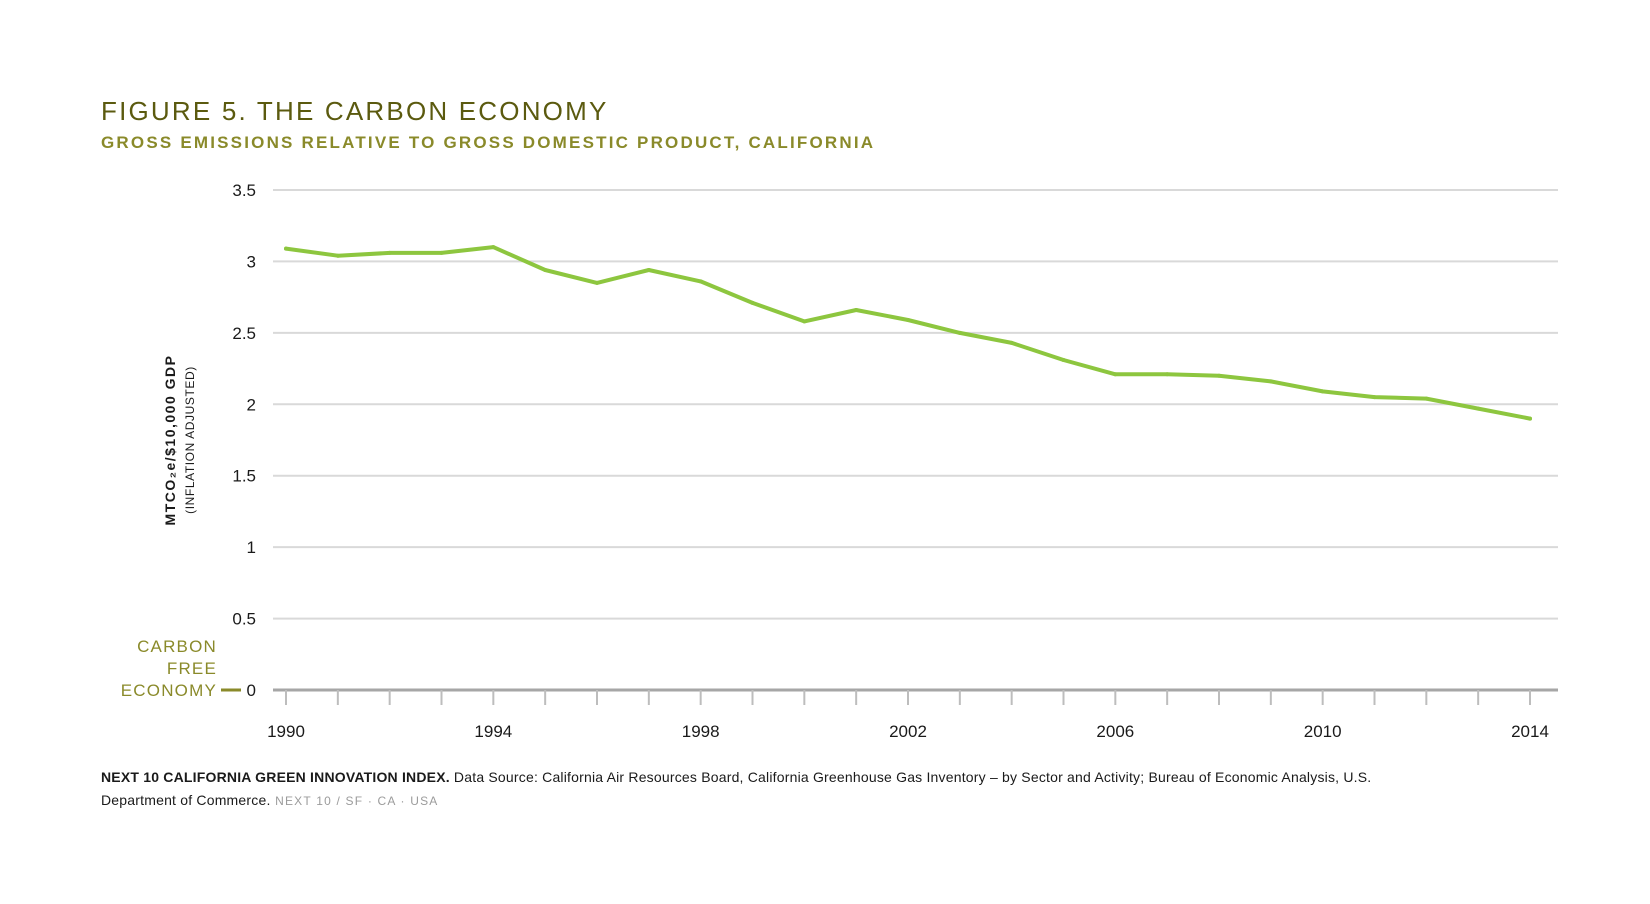 Image resolution: width=1650 pixels, height=904 pixels. What do you see at coordinates (244, 476) in the screenshot?
I see `y-tick-label: 1.5` at bounding box center [244, 476].